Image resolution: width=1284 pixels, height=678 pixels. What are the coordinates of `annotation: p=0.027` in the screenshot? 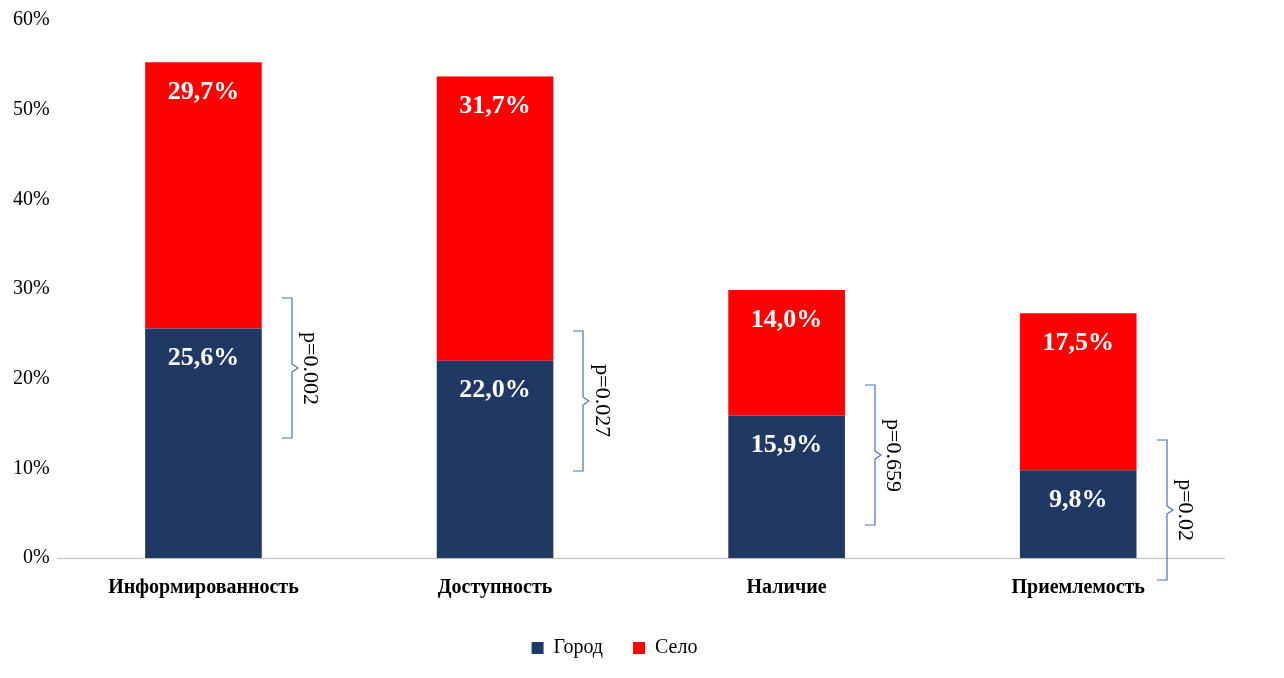 It's located at (603, 401).